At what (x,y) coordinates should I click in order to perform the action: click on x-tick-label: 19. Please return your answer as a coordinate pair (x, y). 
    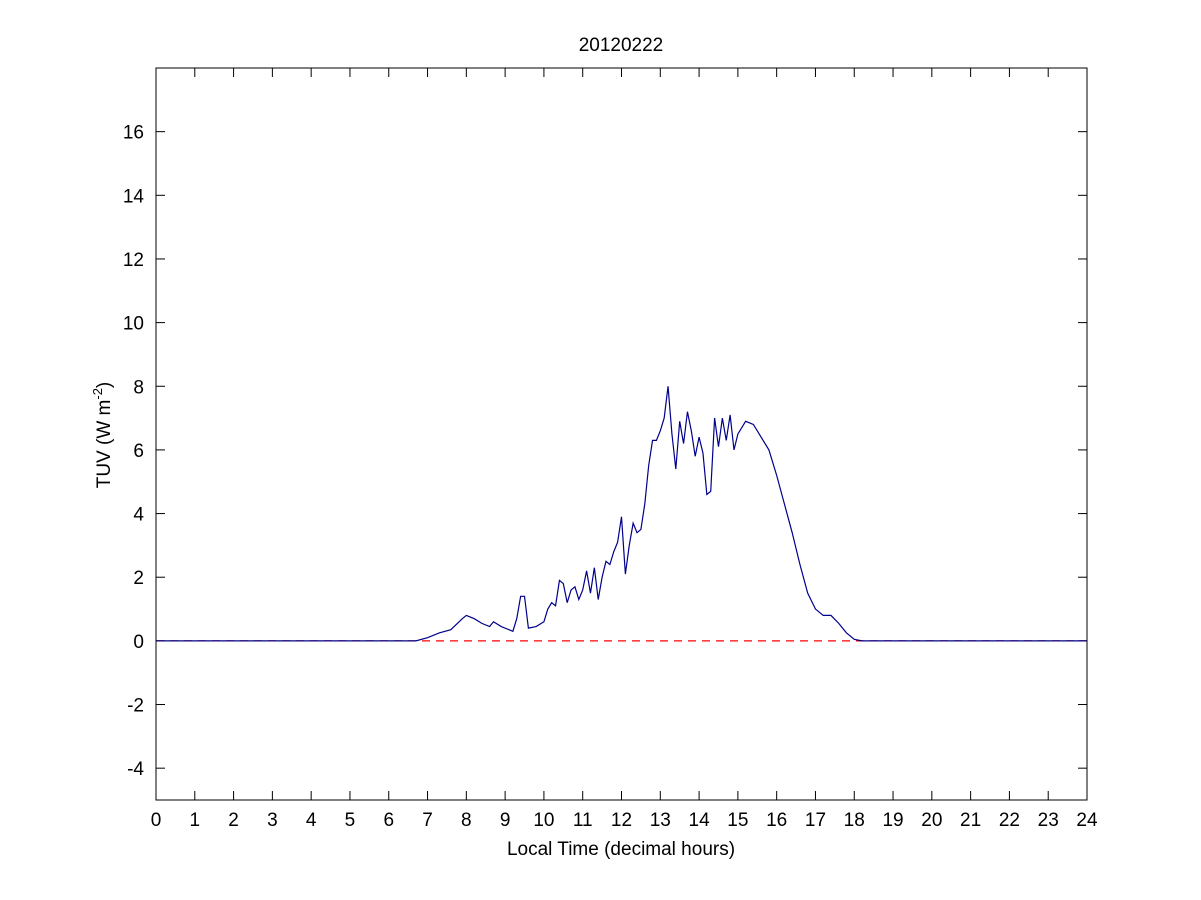
    Looking at the image, I should click on (892, 820).